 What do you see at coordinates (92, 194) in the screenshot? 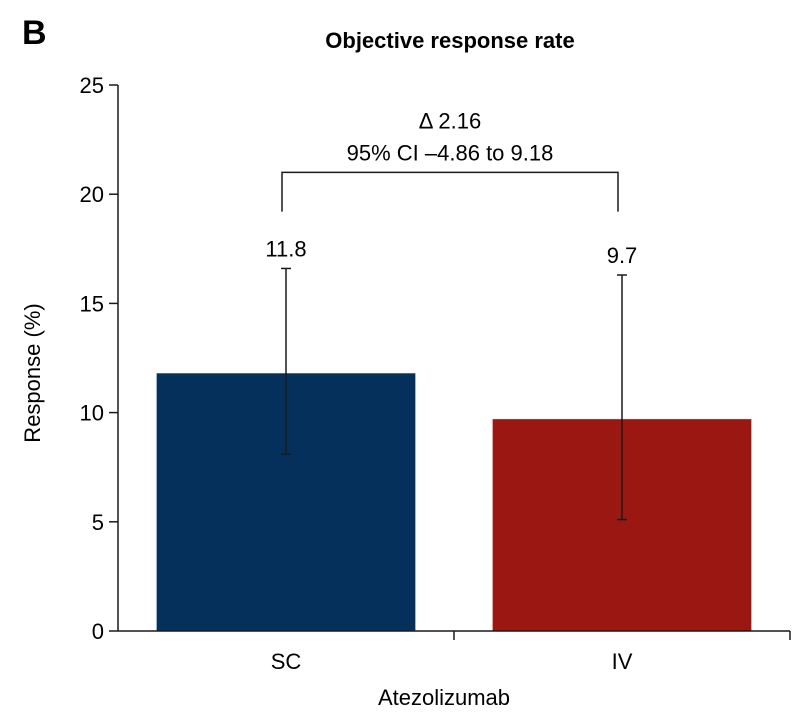
I see `y-tick-label: 20` at bounding box center [92, 194].